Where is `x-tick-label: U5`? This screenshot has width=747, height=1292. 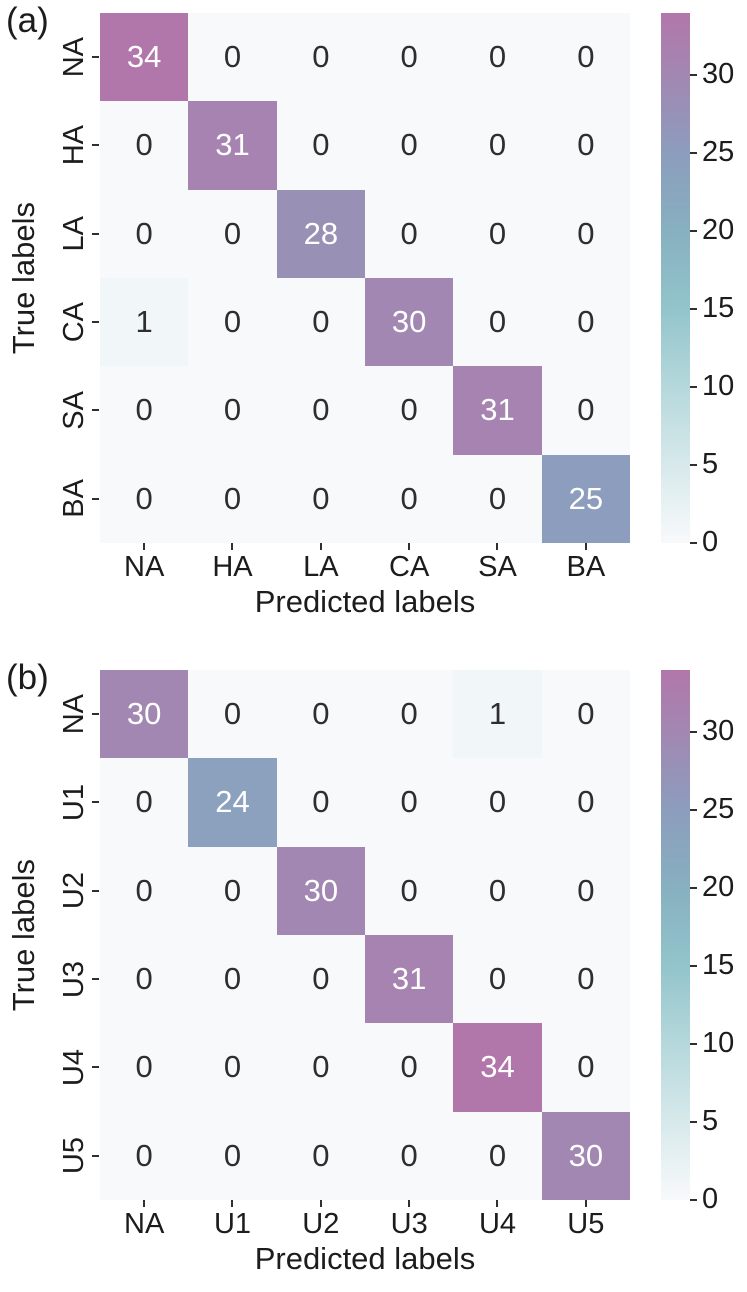
x-tick-label: U5 is located at coordinates (586, 1224).